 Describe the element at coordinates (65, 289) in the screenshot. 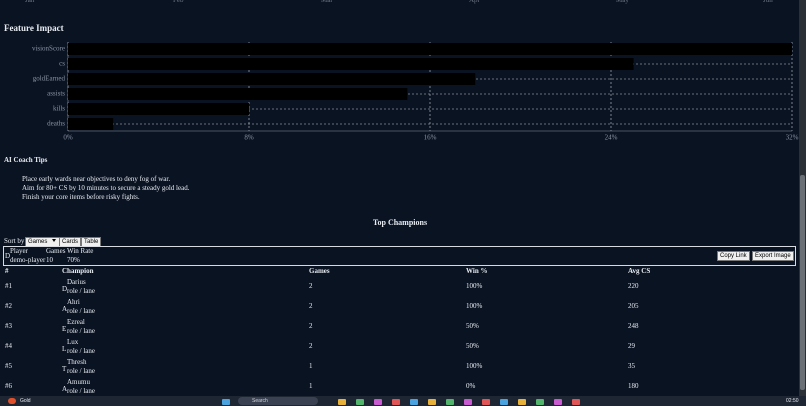

I see `initial: D` at that location.